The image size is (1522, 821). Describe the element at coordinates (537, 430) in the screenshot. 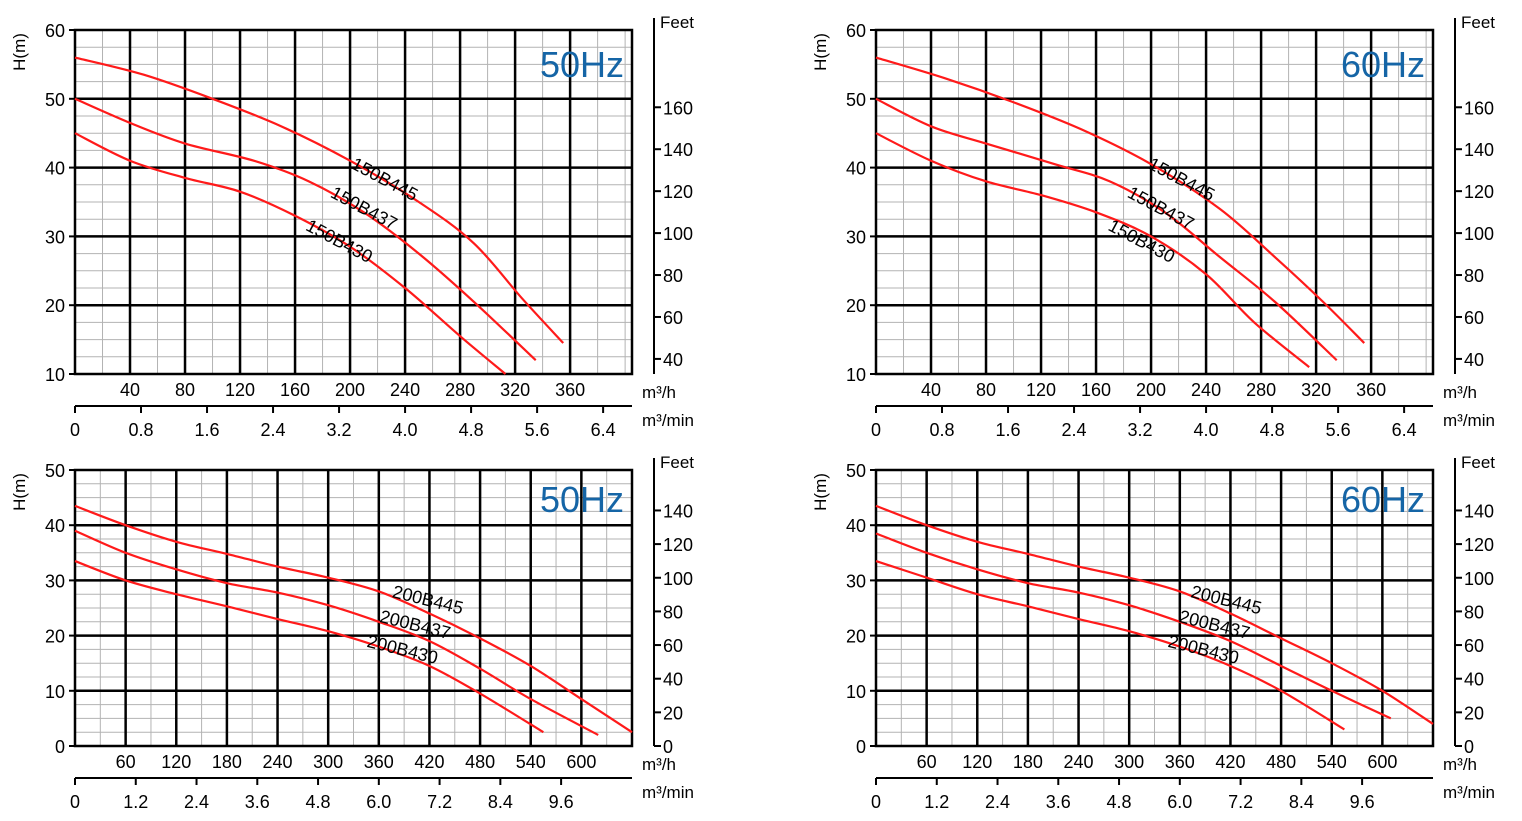

I see `flow-min-tick-label: 5.6` at that location.